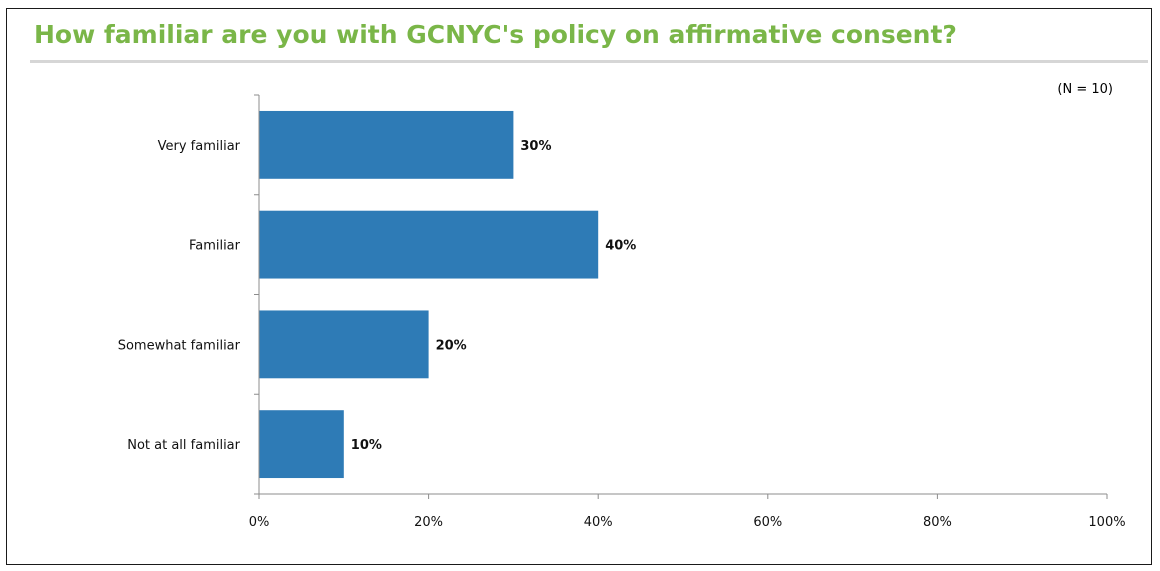 This screenshot has width=1160, height=571. Describe the element at coordinates (366, 445) in the screenshot. I see `value-label: 10%` at that location.